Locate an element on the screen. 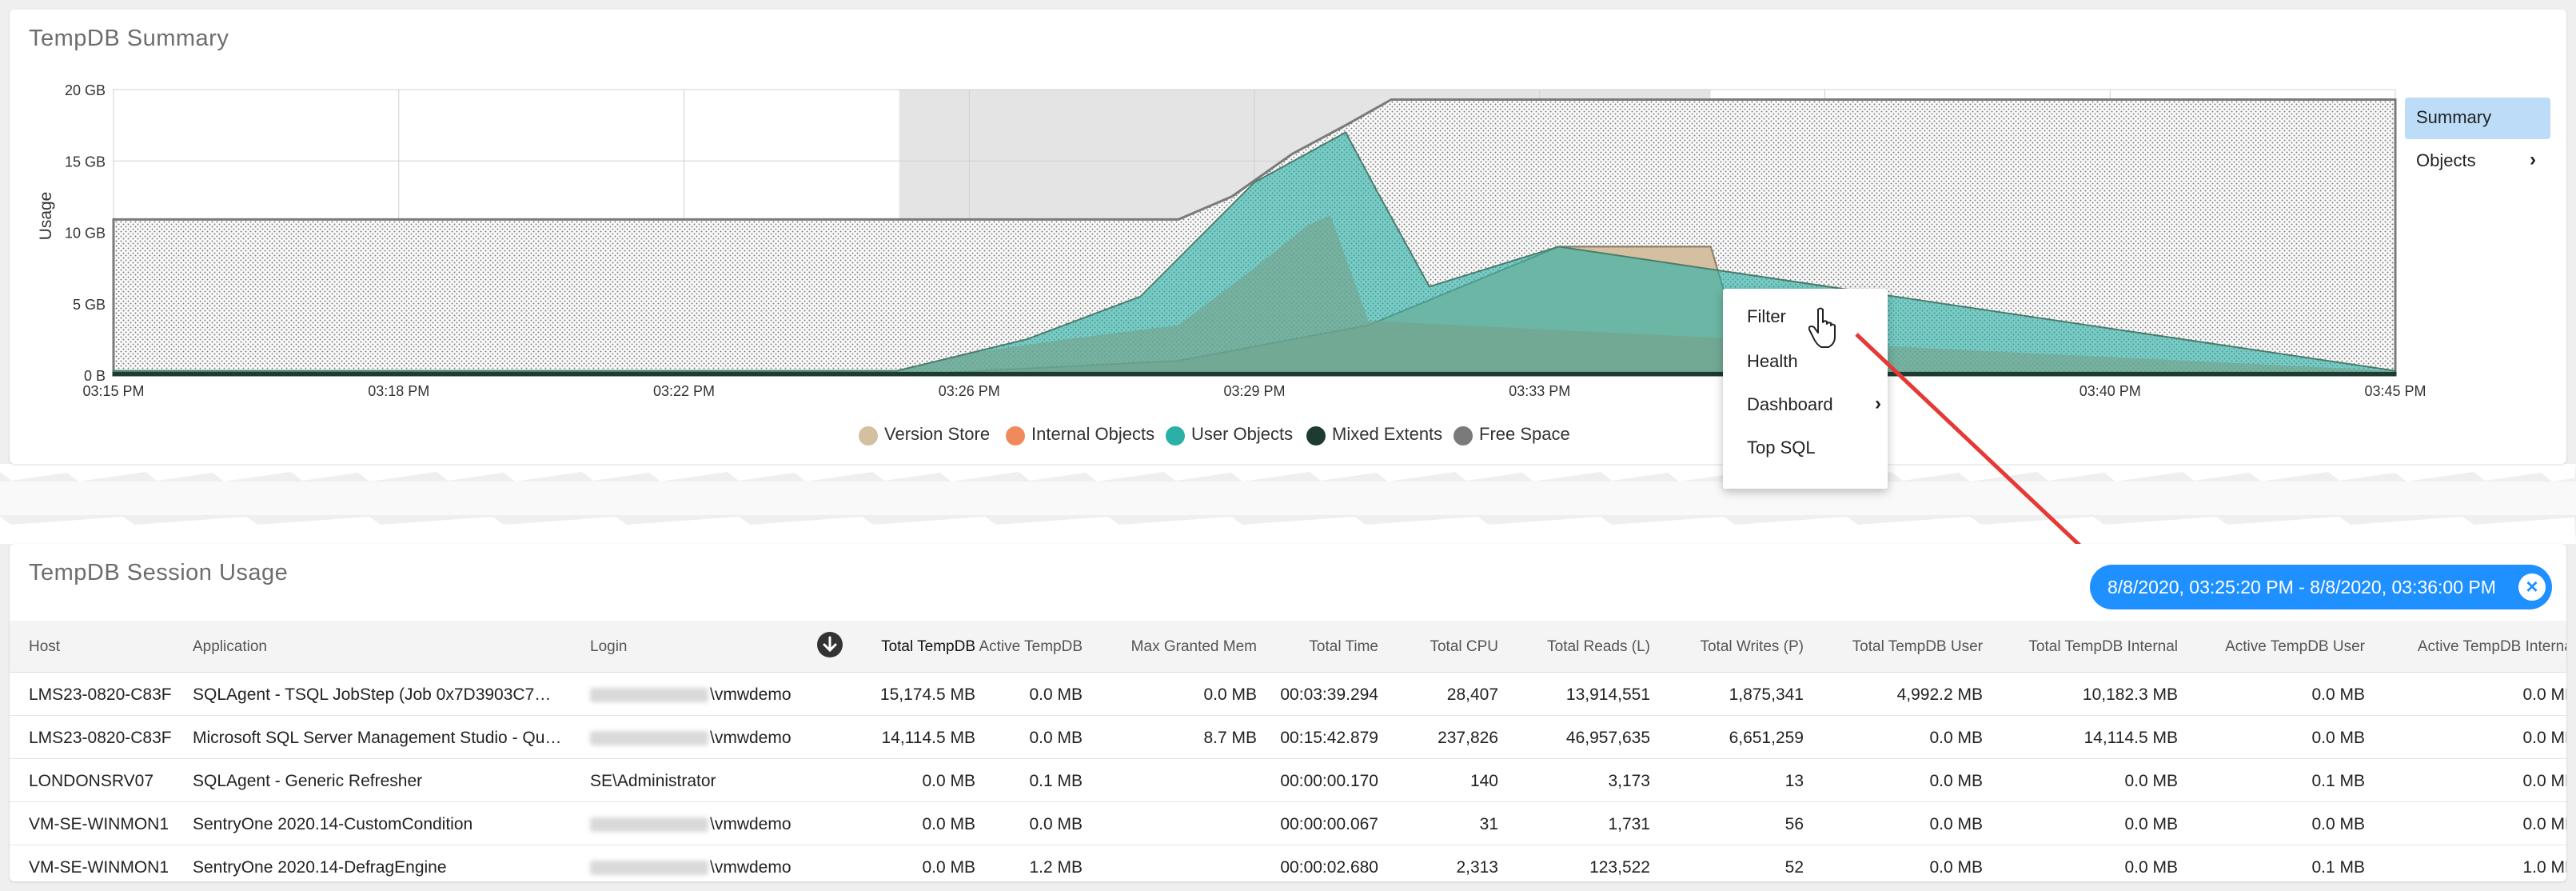 Image resolution: width=2576 pixels, height=891 pixels. column-header: Total CPU is located at coordinates (1464, 646).